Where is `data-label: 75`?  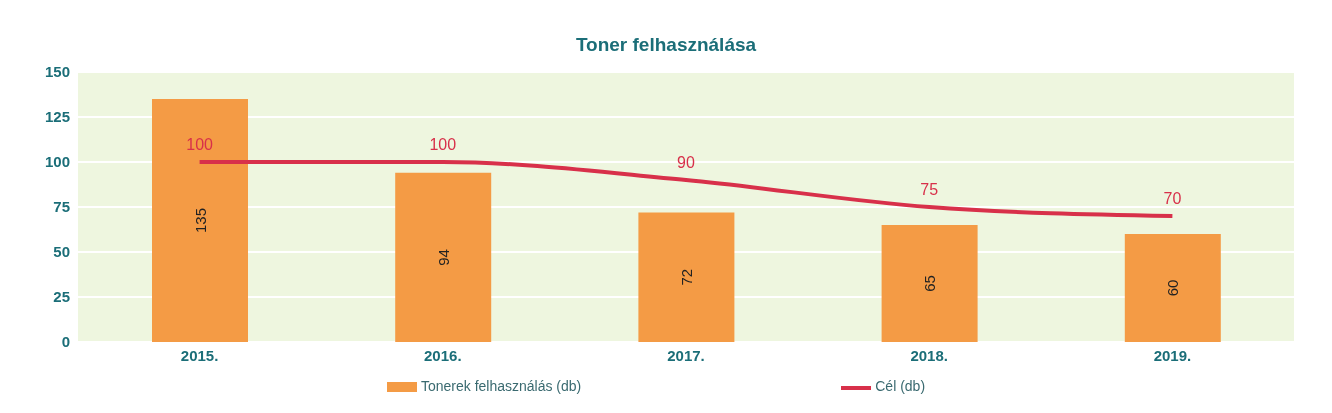
data-label: 75 is located at coordinates (929, 189).